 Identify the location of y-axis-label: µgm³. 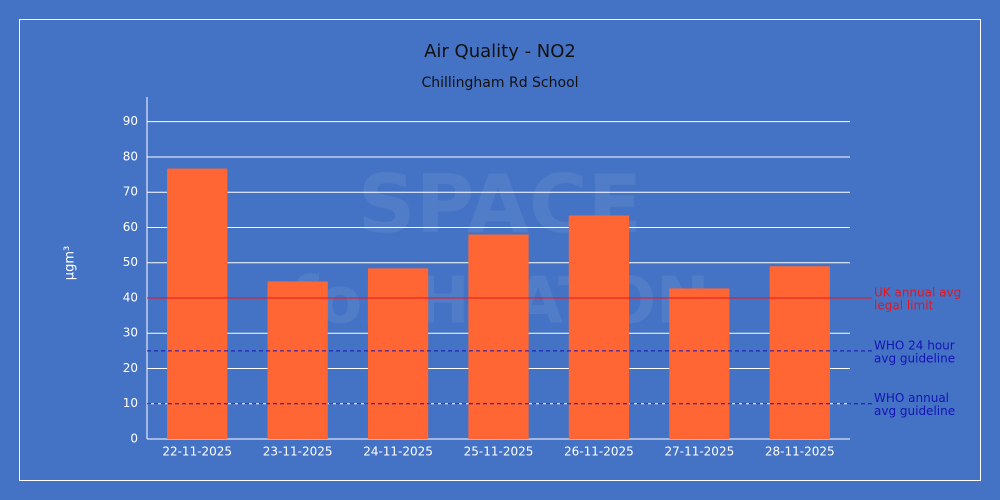
(70, 263).